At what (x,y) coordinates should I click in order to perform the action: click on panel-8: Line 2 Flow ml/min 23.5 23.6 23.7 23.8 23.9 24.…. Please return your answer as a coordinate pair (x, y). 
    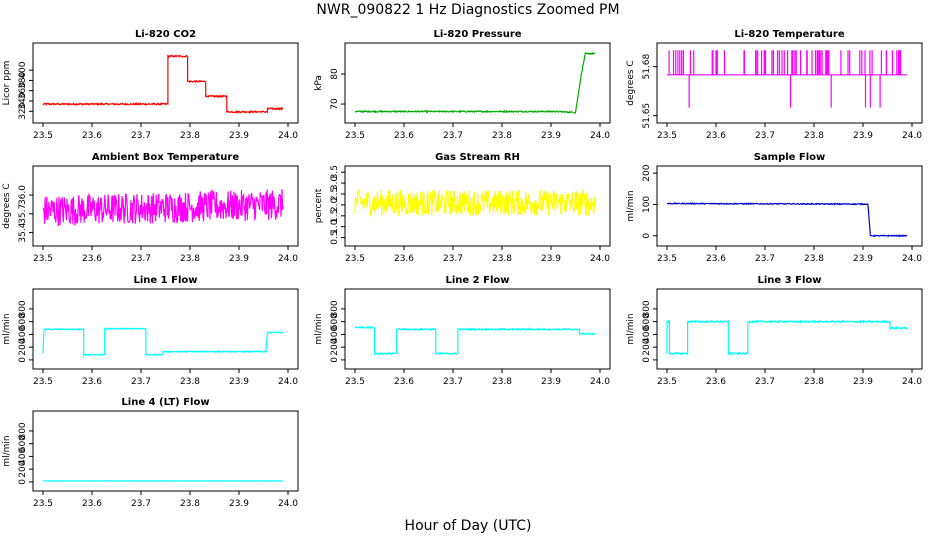
    Looking at the image, I should click on (462, 331).